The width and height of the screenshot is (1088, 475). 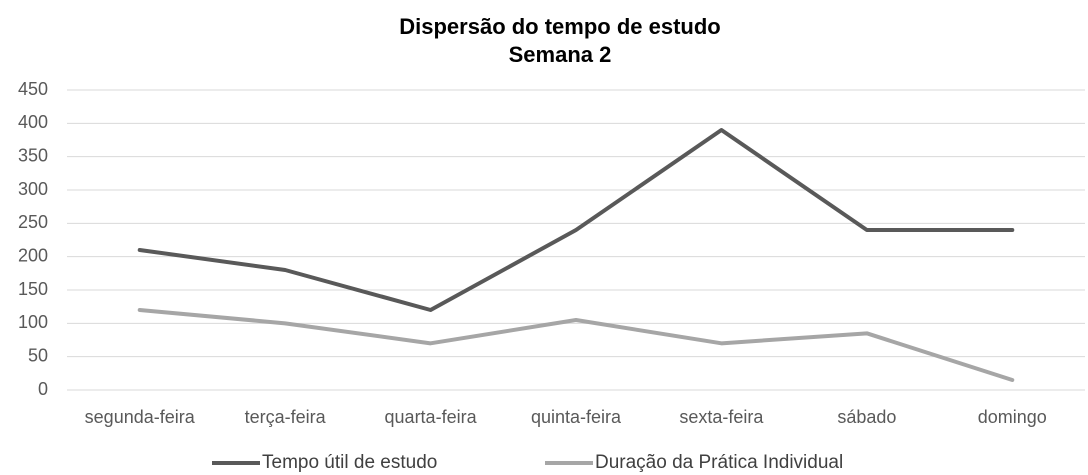 What do you see at coordinates (719, 462) in the screenshot?
I see `legend-label: Duração da Prática Individual` at bounding box center [719, 462].